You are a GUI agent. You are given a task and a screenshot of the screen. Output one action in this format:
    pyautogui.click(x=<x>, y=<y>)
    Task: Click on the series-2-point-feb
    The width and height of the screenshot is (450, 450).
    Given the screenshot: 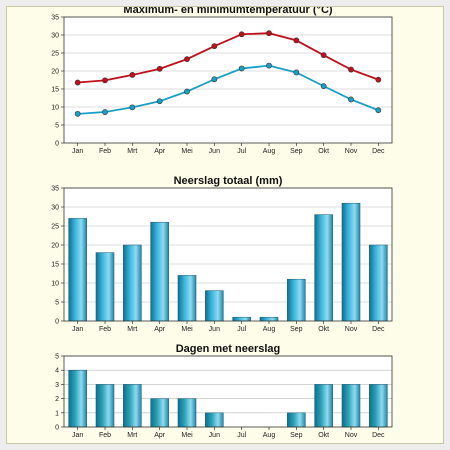 What is the action you would take?
    pyautogui.click(x=105, y=112)
    